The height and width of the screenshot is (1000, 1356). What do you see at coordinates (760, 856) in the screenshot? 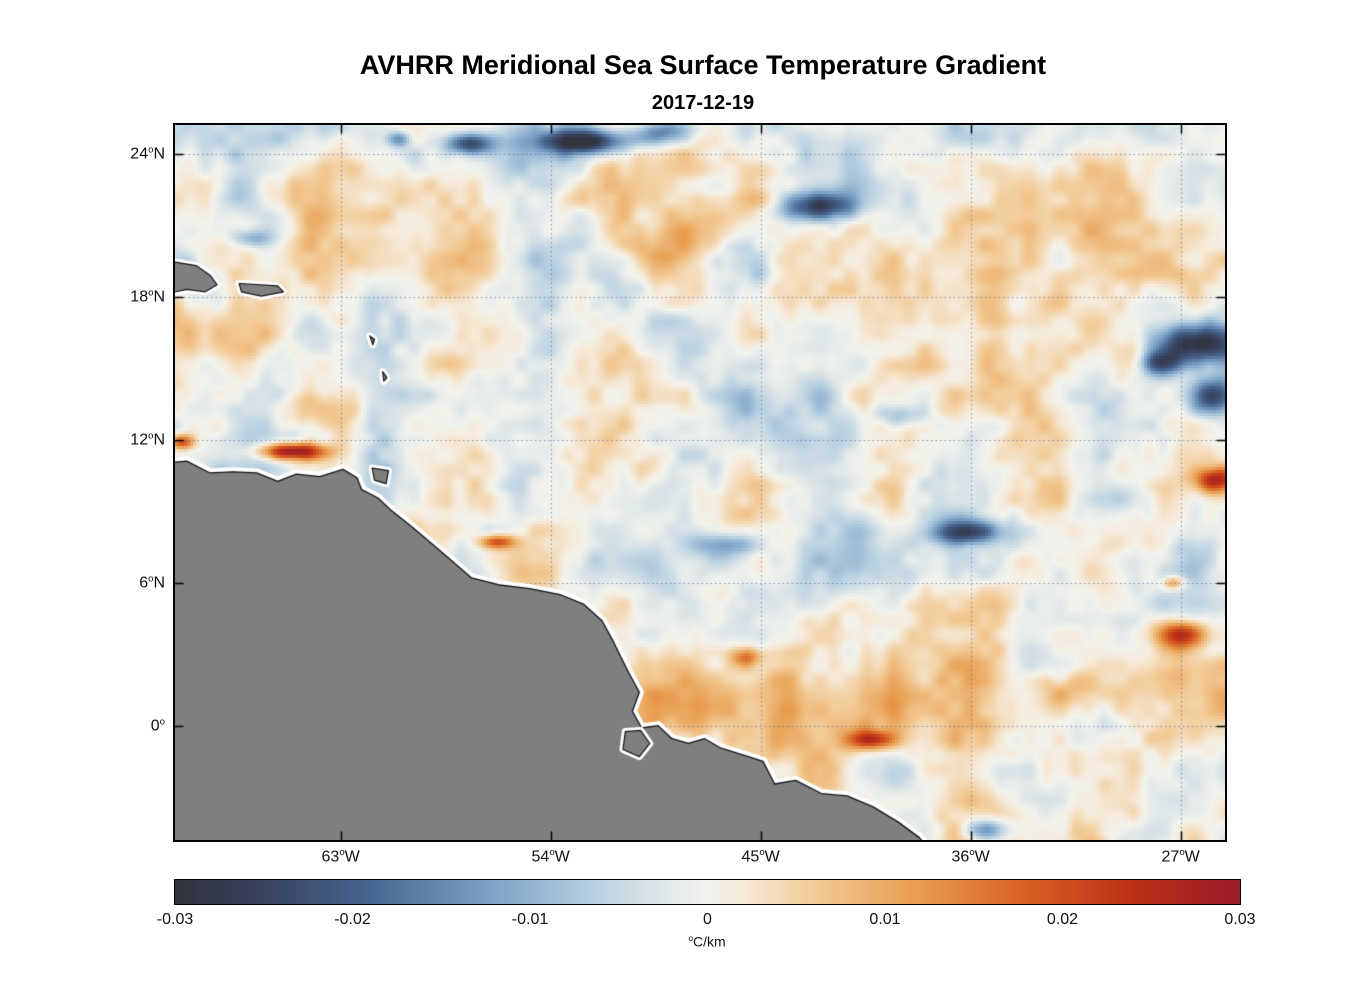
I see `x-tick-label: 45oW` at bounding box center [760, 856].